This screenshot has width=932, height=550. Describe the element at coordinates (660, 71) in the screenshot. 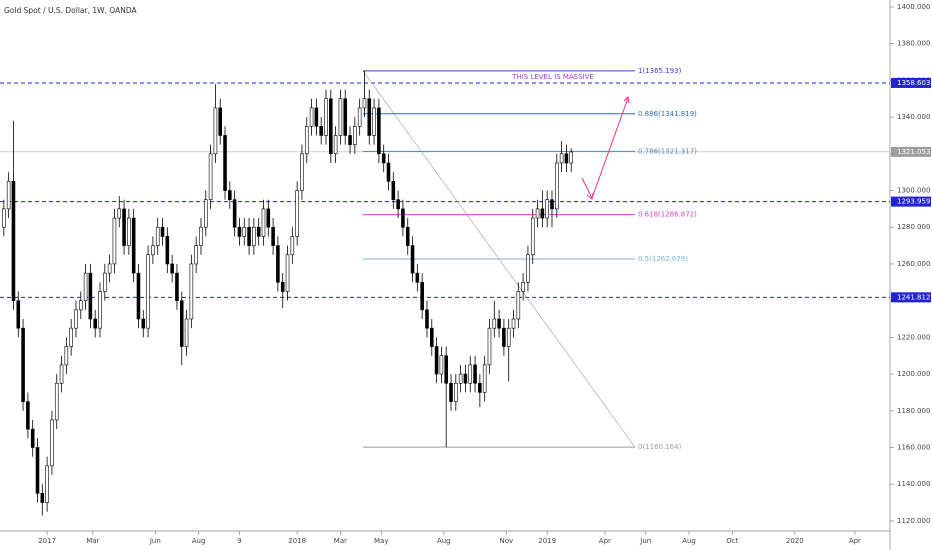

I see `fib-label: 1(1365.193)` at that location.